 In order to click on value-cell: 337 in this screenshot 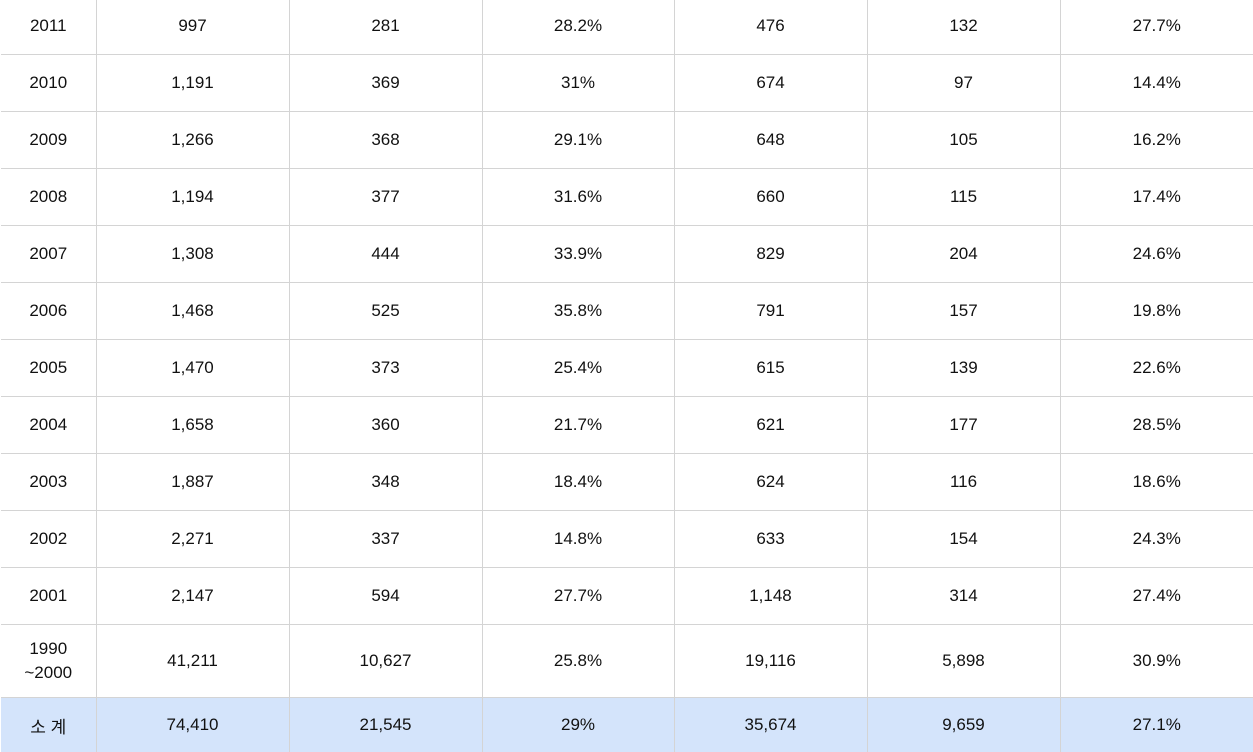, I will do `click(385, 539)`.